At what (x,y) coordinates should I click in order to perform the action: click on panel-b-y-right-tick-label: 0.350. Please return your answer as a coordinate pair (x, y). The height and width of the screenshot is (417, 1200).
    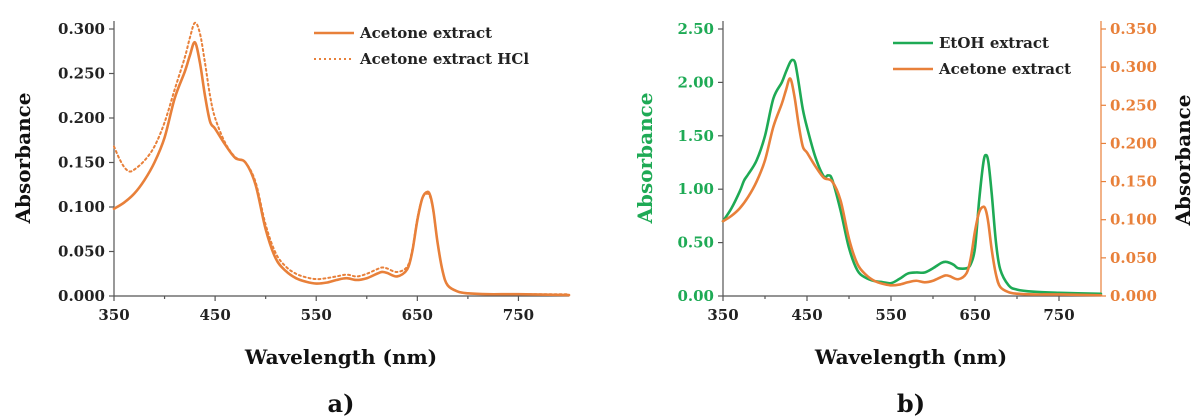
    Looking at the image, I should click on (1133, 29).